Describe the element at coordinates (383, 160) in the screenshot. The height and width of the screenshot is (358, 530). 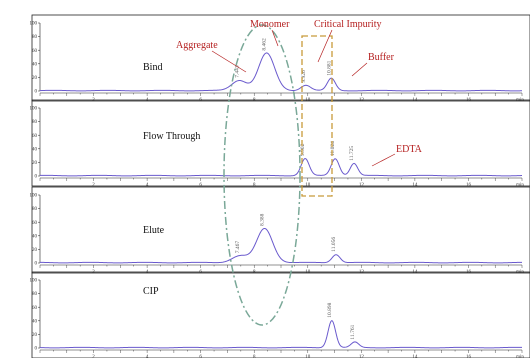
I see `arrow-edta` at that location.